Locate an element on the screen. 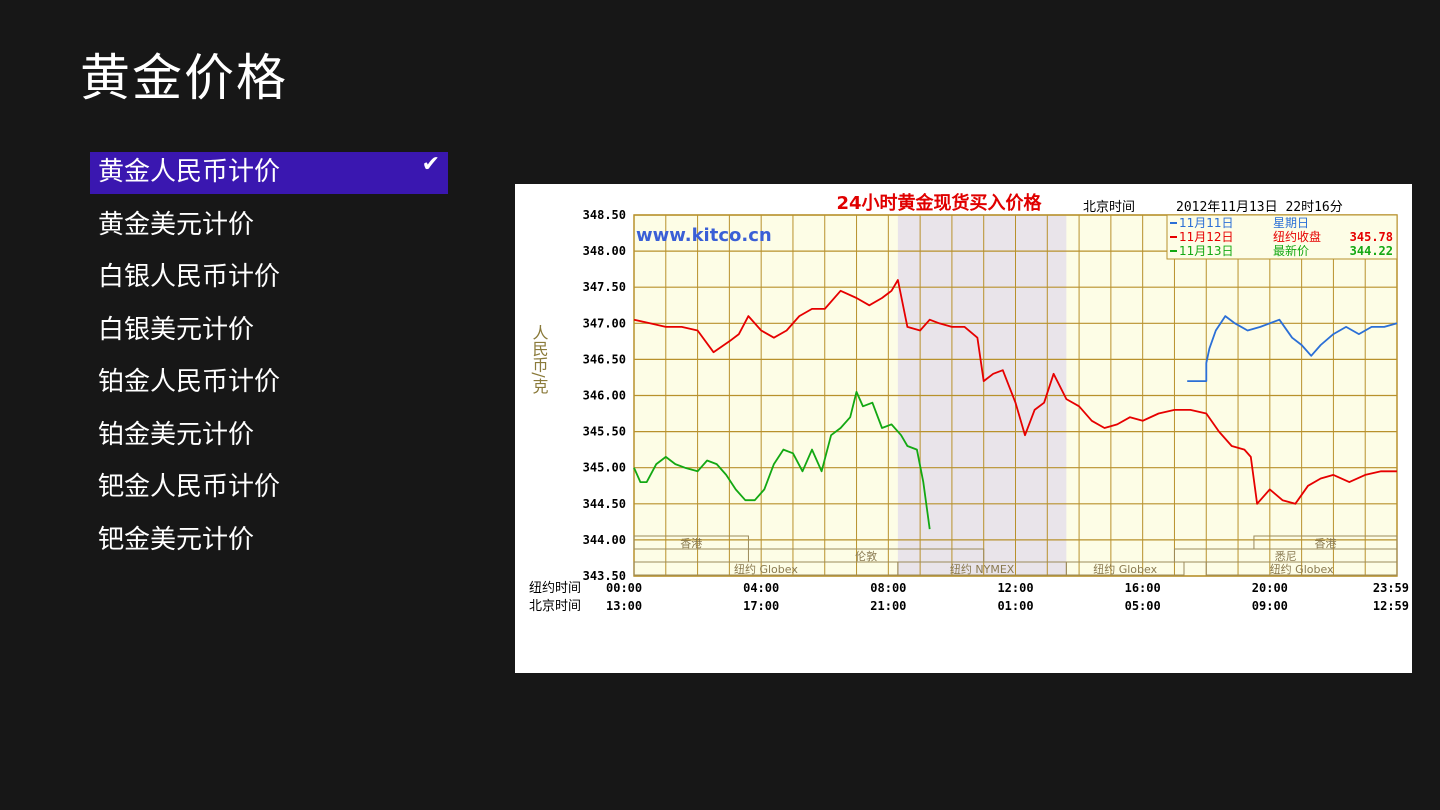  legend-name: 11月13日 is located at coordinates (1206, 251).